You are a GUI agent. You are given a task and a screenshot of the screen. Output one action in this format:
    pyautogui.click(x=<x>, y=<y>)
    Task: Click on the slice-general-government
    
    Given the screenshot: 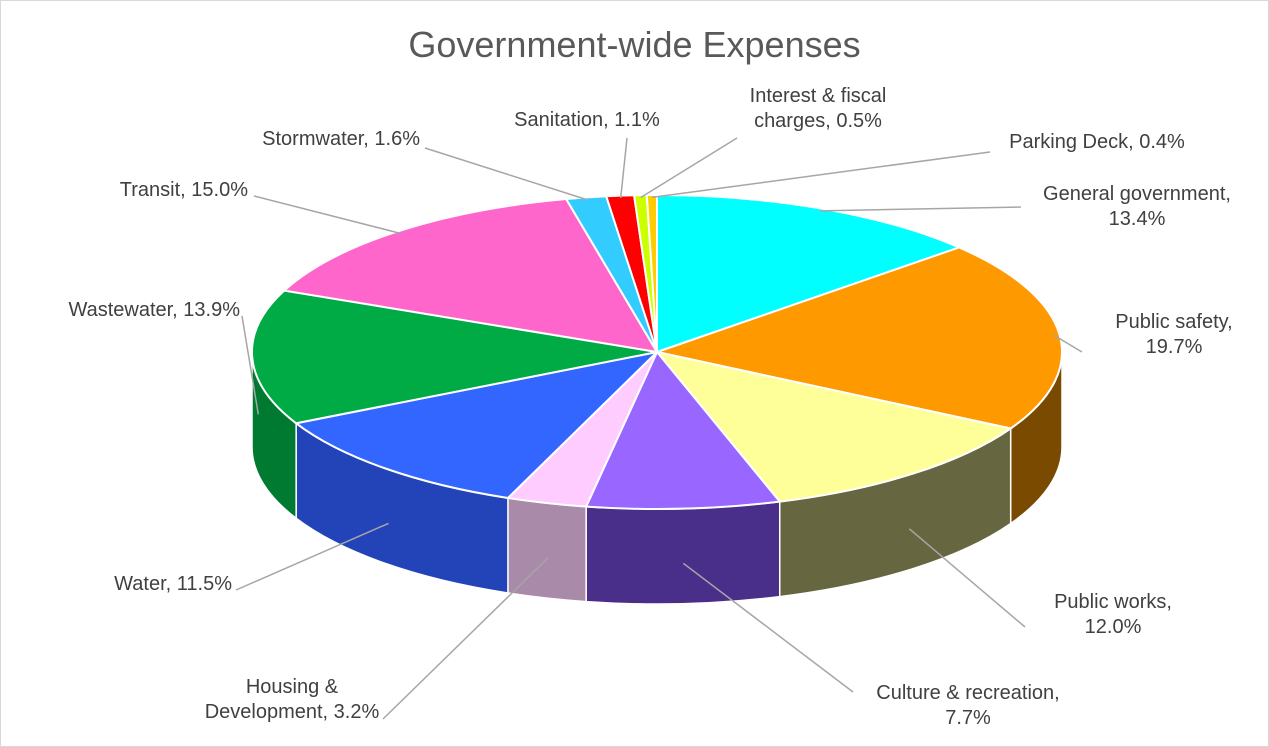 What is the action you would take?
    pyautogui.click(x=809, y=273)
    